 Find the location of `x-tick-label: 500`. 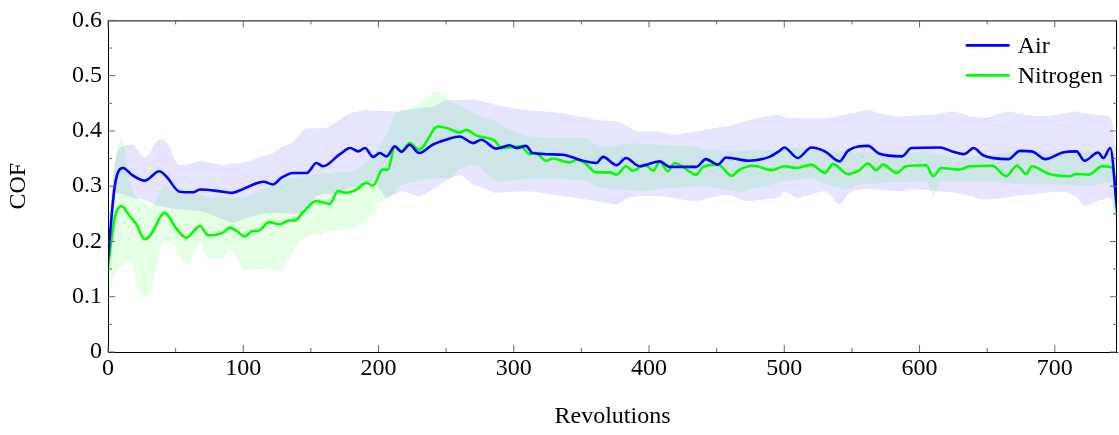

x-tick-label: 500 is located at coordinates (784, 366).